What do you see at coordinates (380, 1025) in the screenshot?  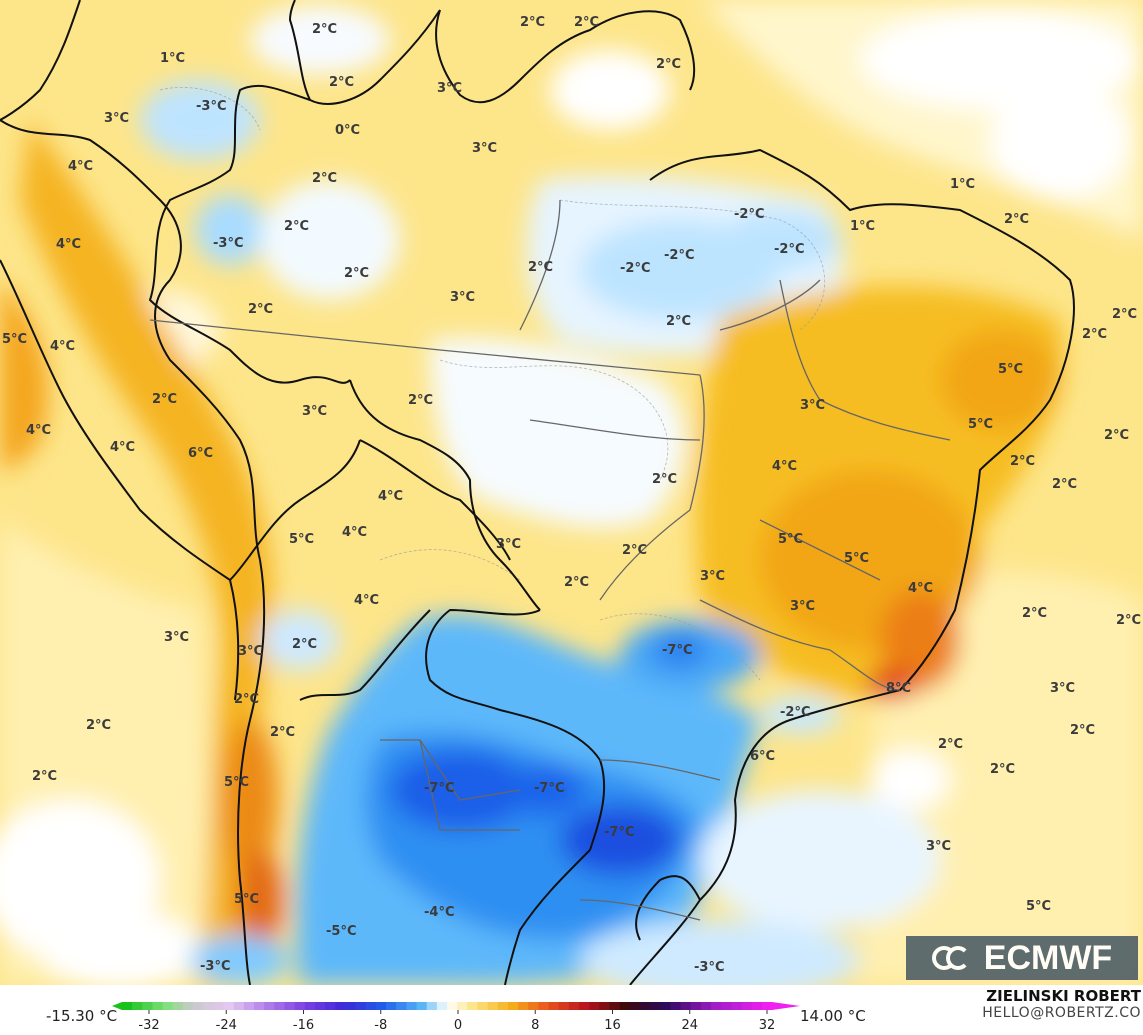 I see `color-scale-tick-label: -8` at bounding box center [380, 1025].